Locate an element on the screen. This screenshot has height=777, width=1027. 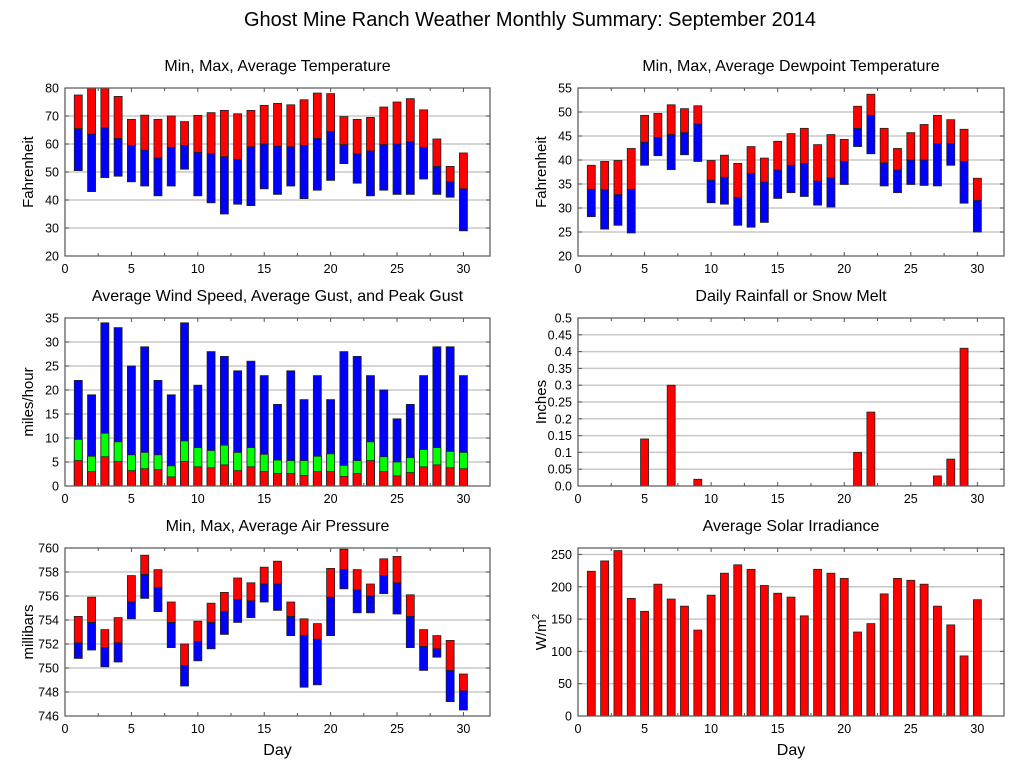
y-tick-label: 0 is located at coordinates (568, 717).